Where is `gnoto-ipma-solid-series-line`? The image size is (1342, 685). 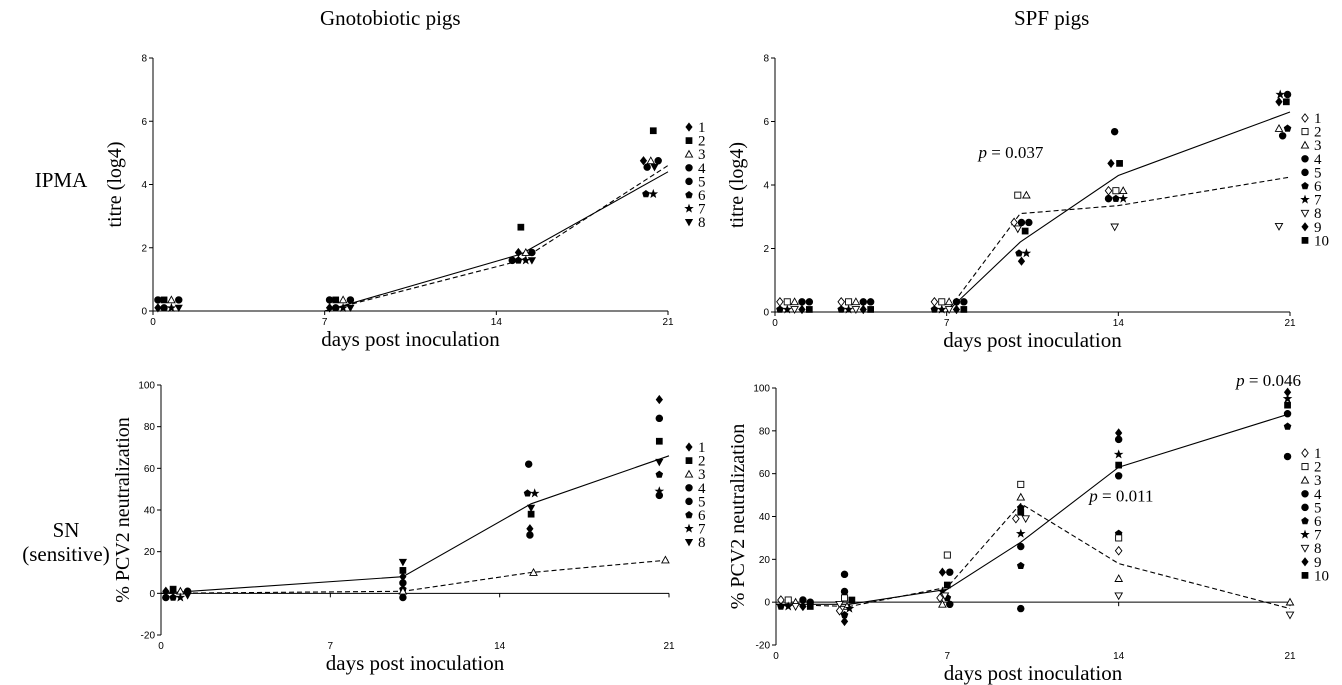 gnoto-ipma-solid-series-line is located at coordinates (411, 241).